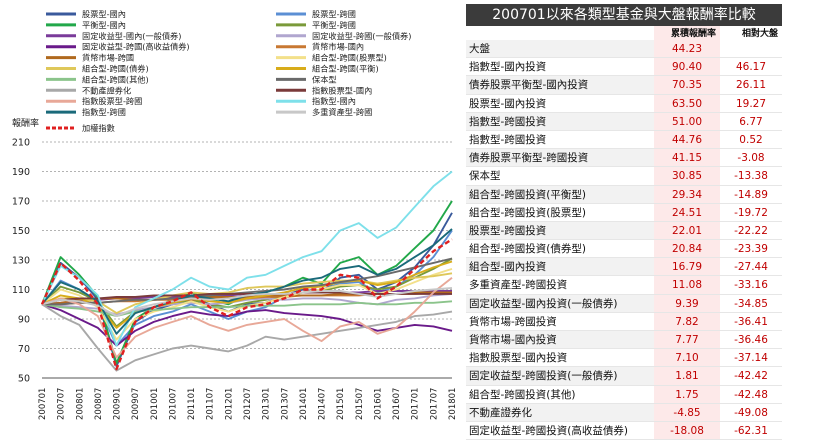 This screenshot has width=820, height=440. Describe the element at coordinates (687, 158) in the screenshot. I see `cumulative-return: 41.15` at that location.